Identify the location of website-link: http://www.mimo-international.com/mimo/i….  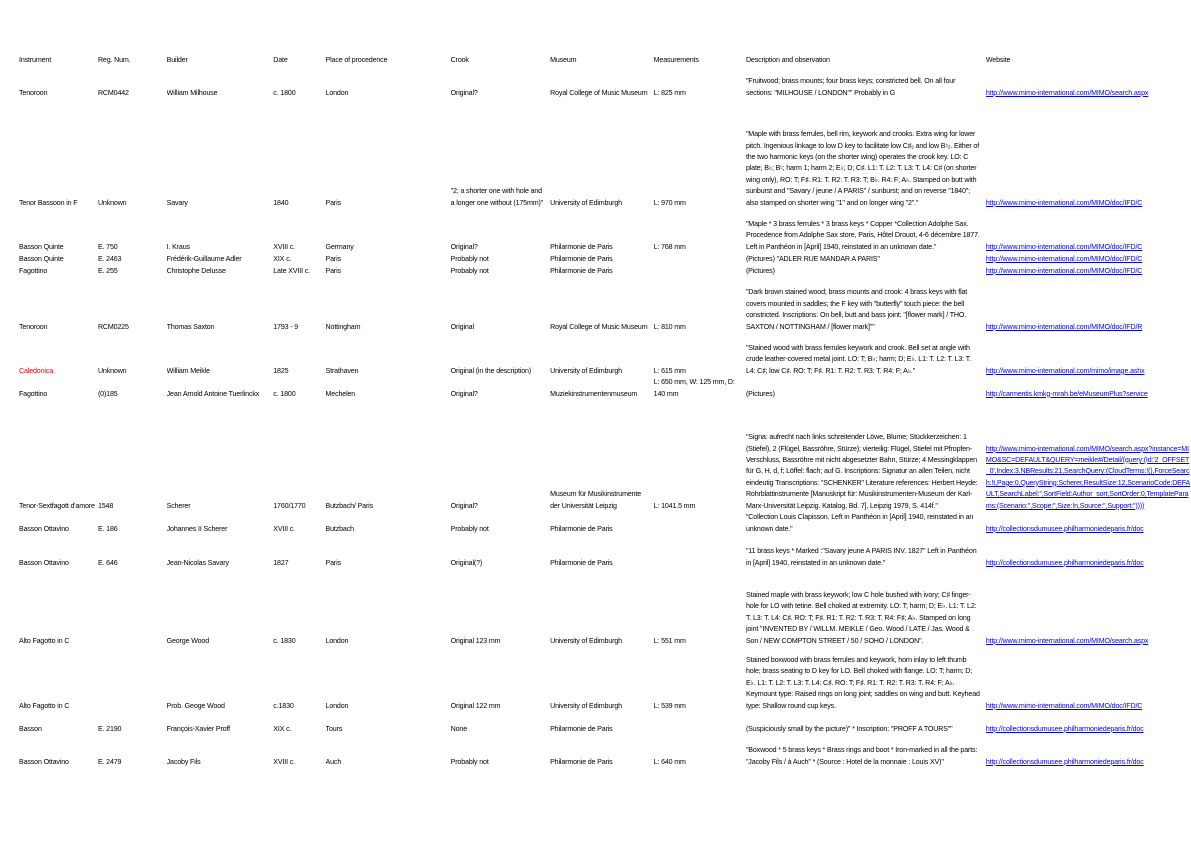
(1065, 370).